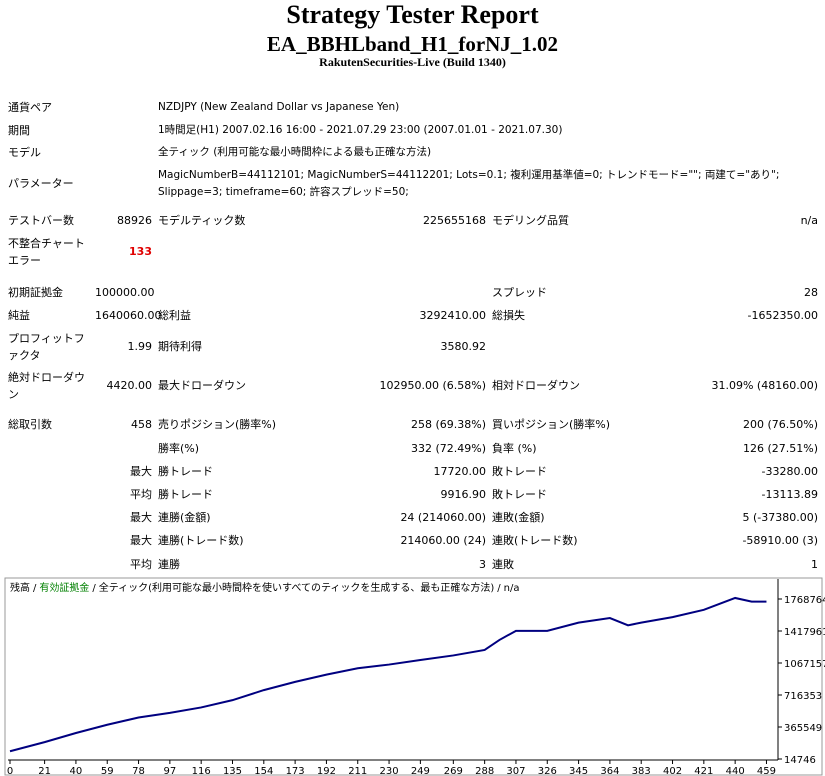 Image resolution: width=825 pixels, height=776 pixels. I want to click on stat-value: 24 (214060.00), so click(443, 517).